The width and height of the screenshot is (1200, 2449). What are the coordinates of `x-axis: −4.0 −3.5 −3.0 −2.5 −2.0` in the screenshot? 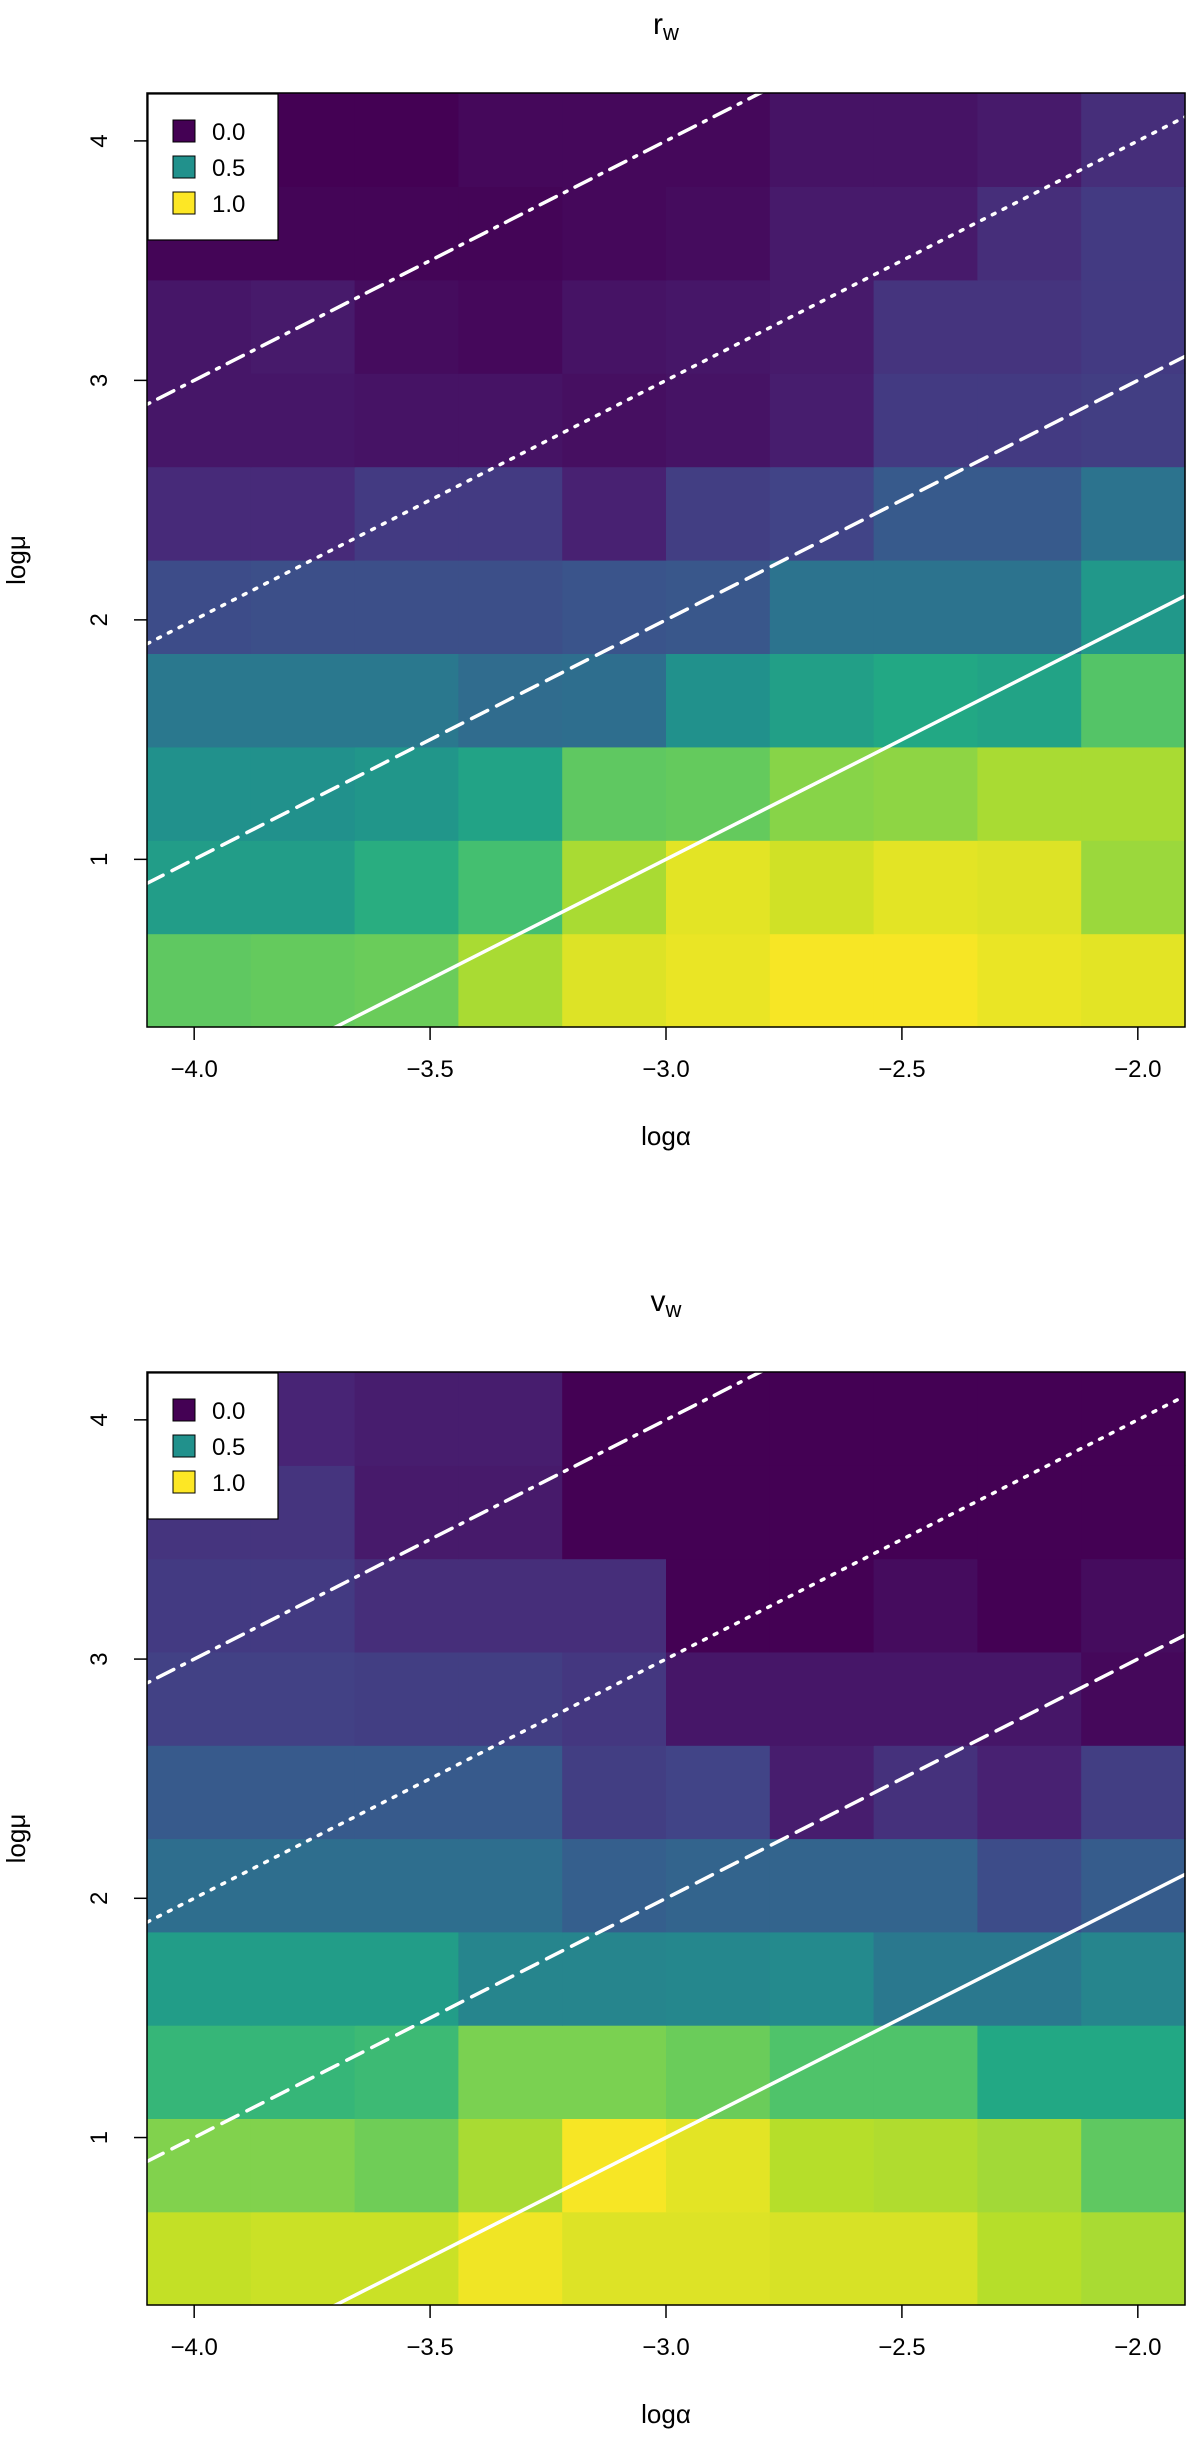 It's located at (666, 1055).